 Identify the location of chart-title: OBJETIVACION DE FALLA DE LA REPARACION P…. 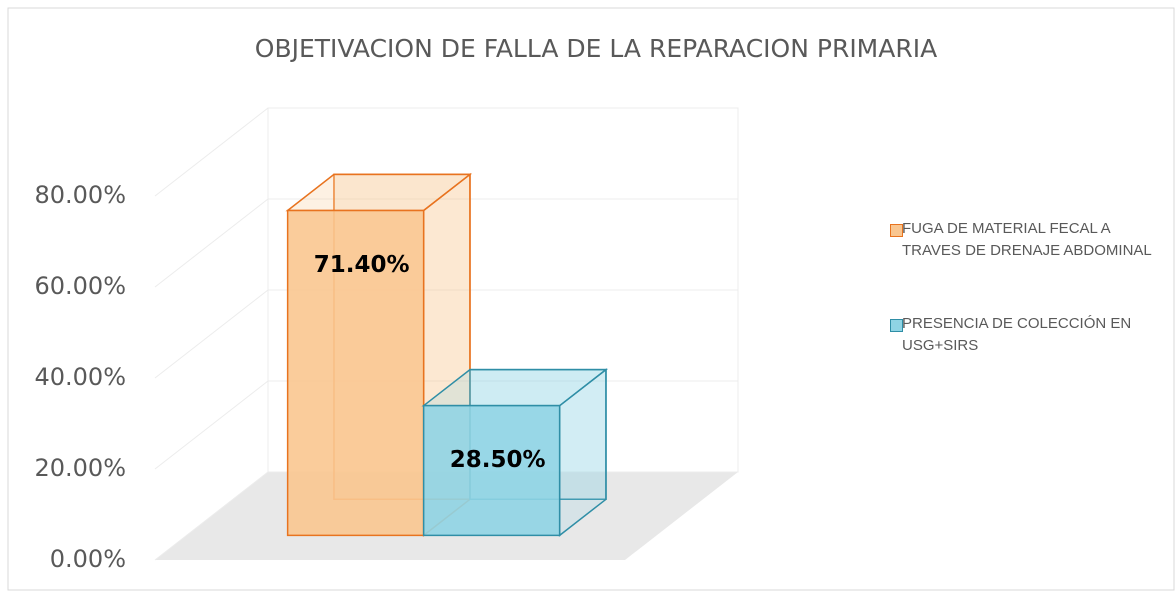
(596, 48).